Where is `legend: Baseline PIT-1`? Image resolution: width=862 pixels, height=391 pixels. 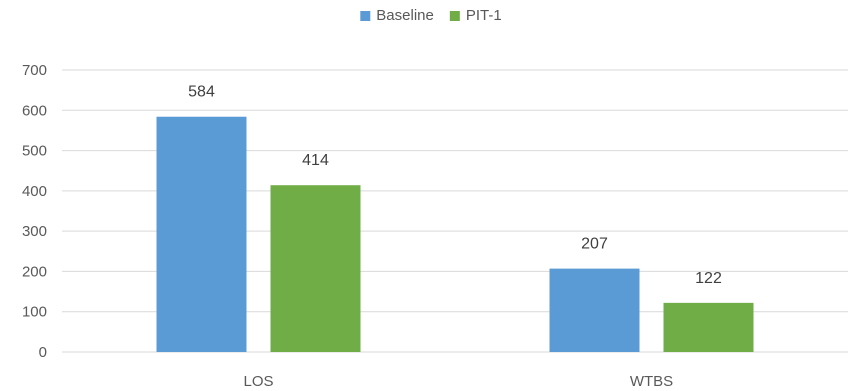
legend: Baseline PIT-1 is located at coordinates (431, 15).